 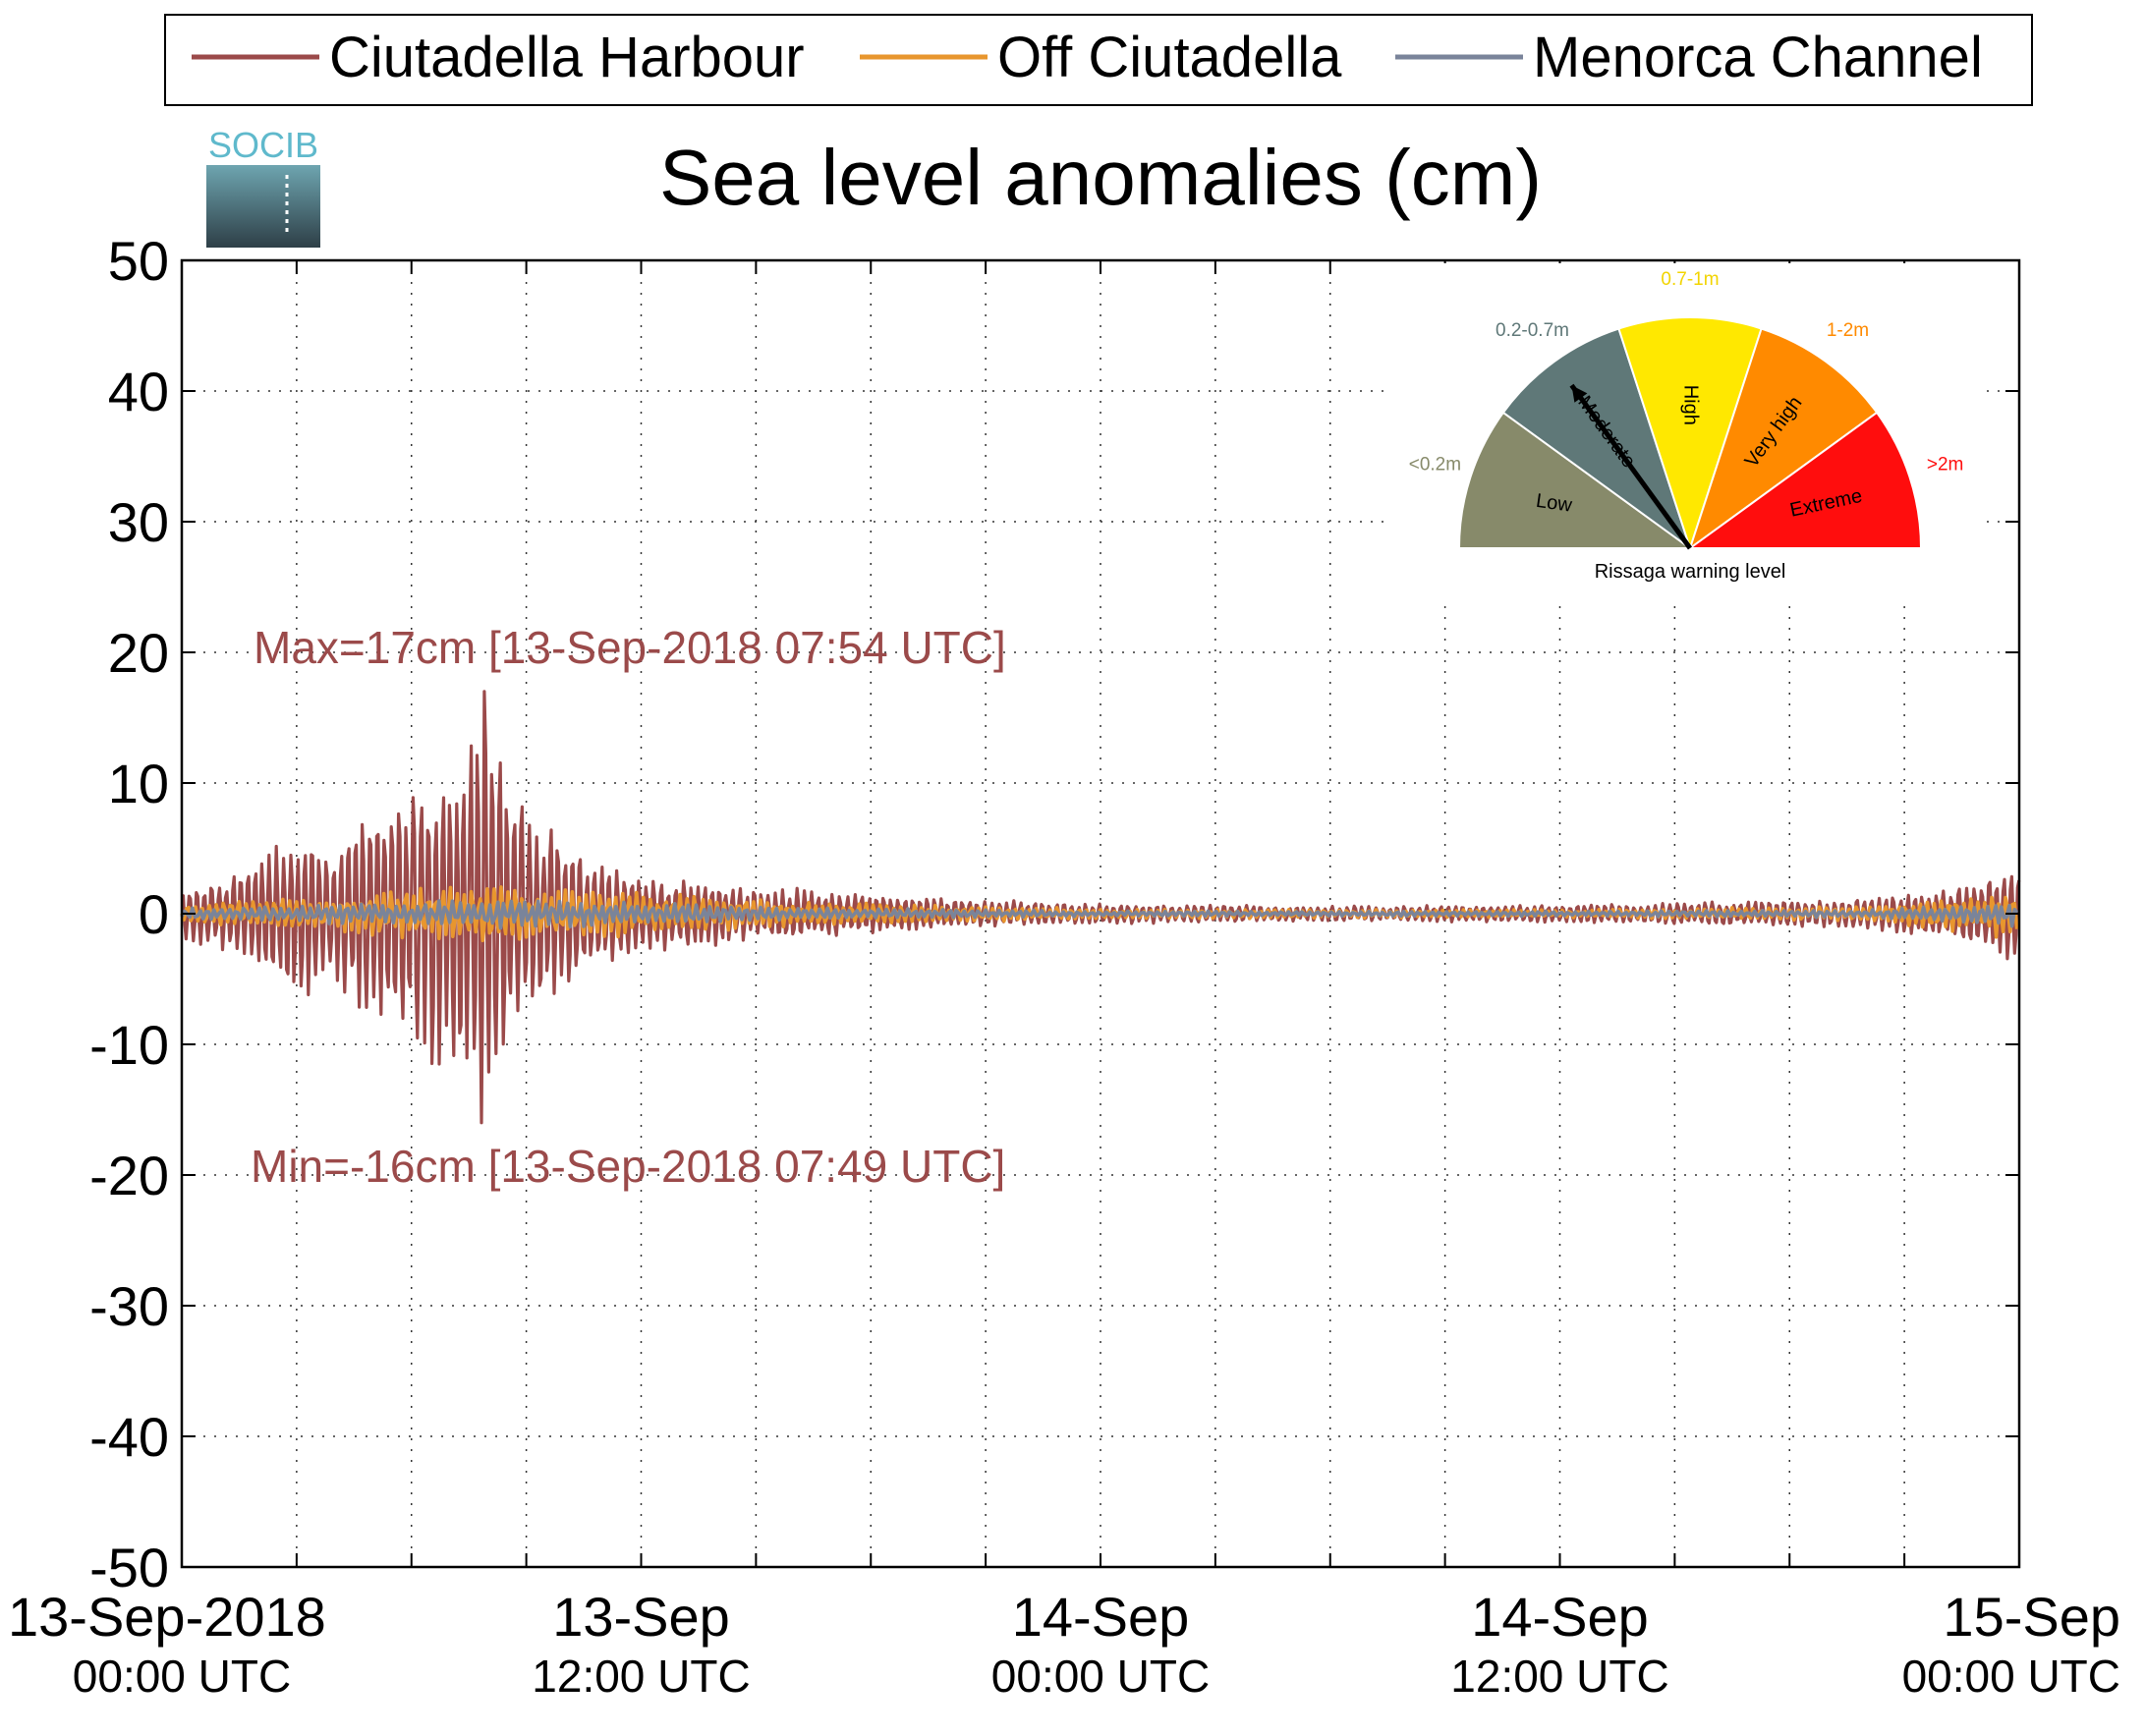 I want to click on y-tick-label-8: -30, so click(x=129, y=1306).